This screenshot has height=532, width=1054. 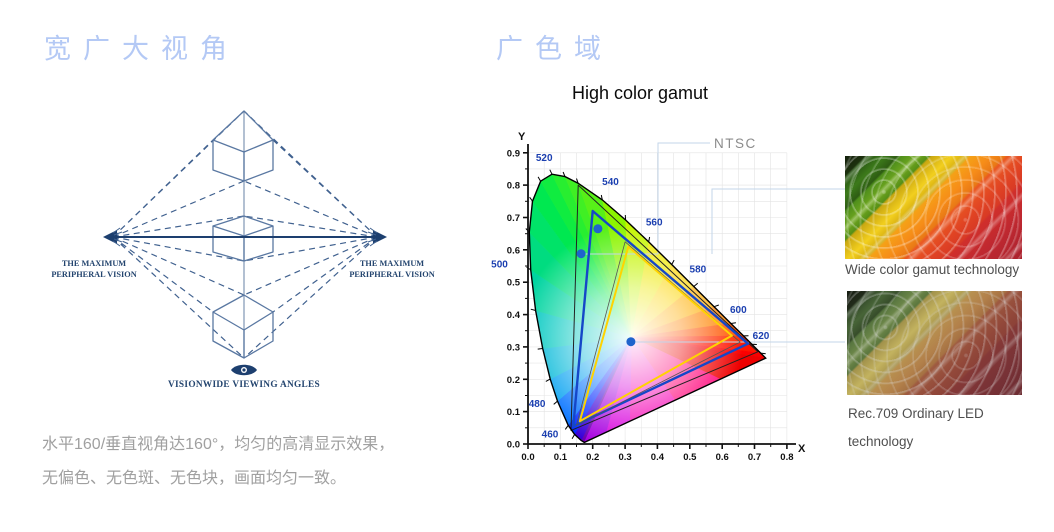 What do you see at coordinates (527, 457) in the screenshot?
I see `x-tick-label: 0.0` at bounding box center [527, 457].